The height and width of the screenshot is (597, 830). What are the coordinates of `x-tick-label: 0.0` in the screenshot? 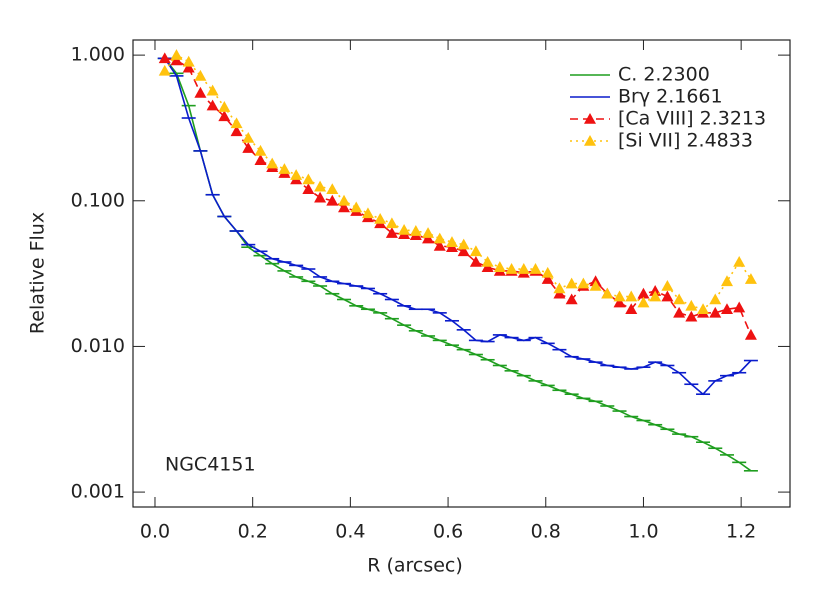 It's located at (155, 532).